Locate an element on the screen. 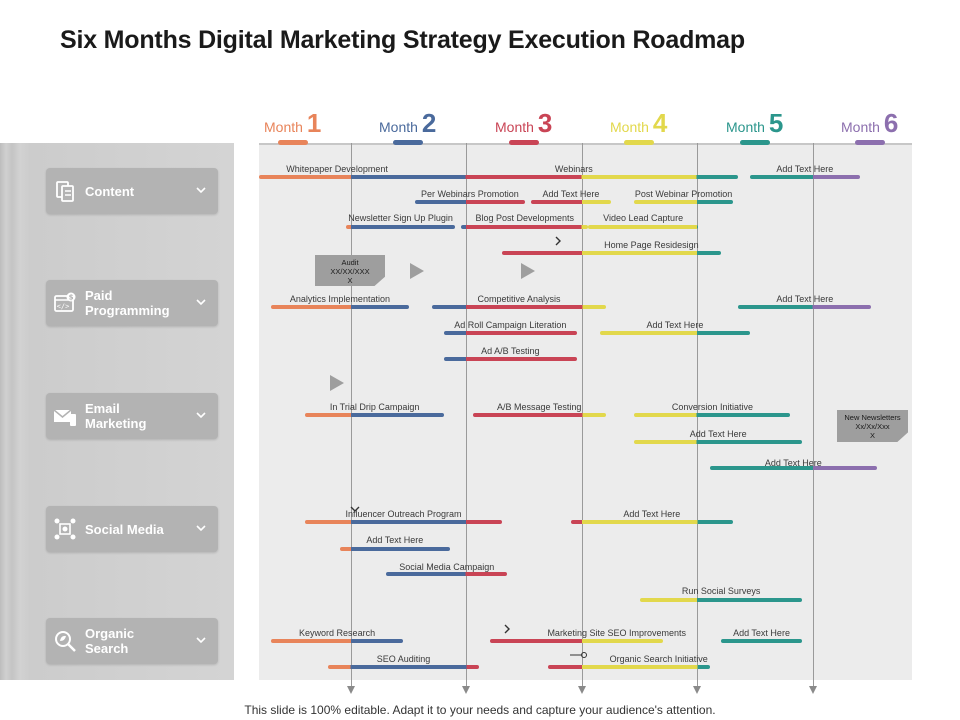 The image size is (960, 720). category-label: Social Media is located at coordinates (124, 529).